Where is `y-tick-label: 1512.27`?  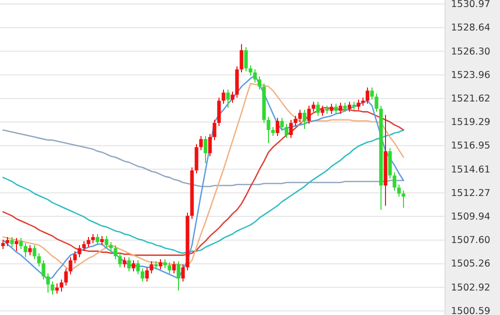
y-tick-label: 1512.27 is located at coordinates (470, 193).